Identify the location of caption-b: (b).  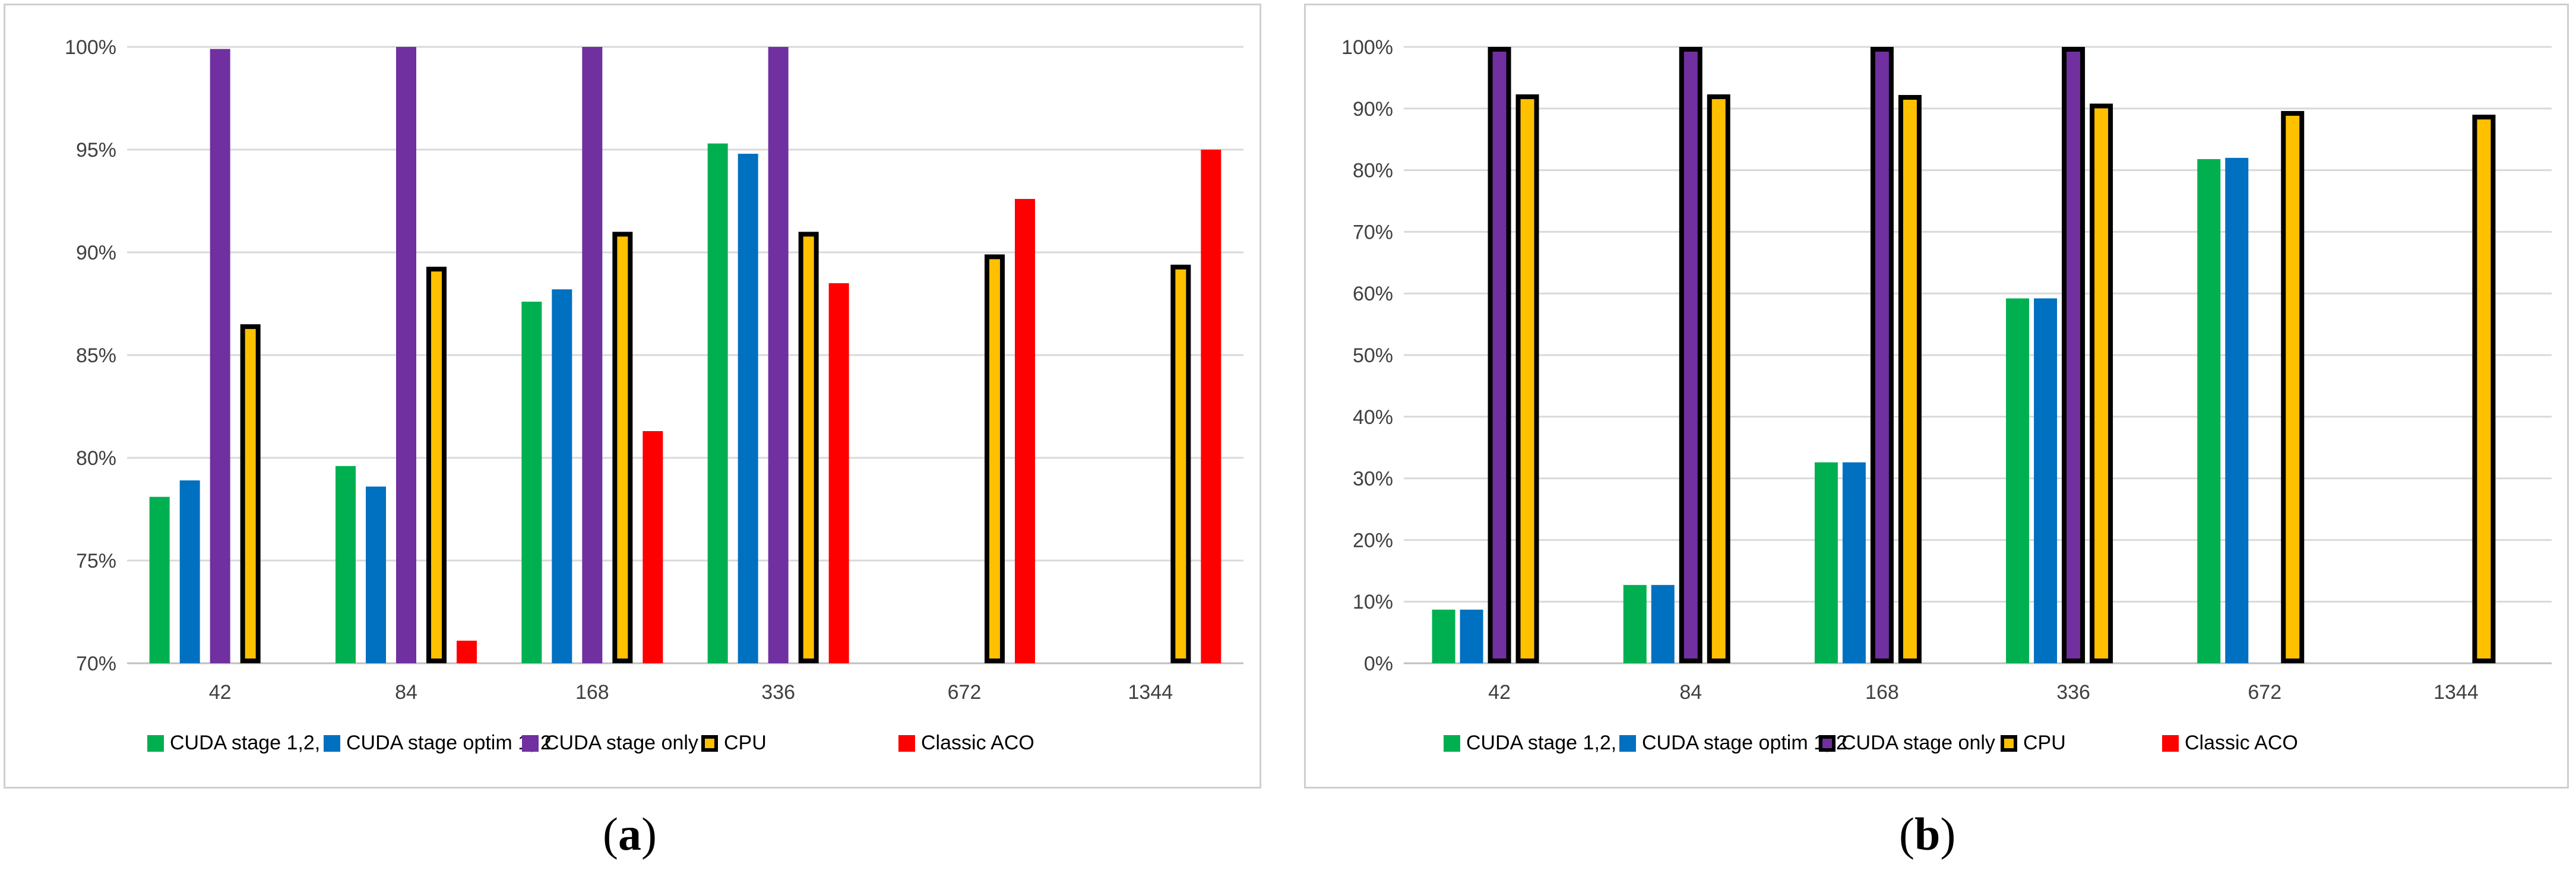
(1927, 834).